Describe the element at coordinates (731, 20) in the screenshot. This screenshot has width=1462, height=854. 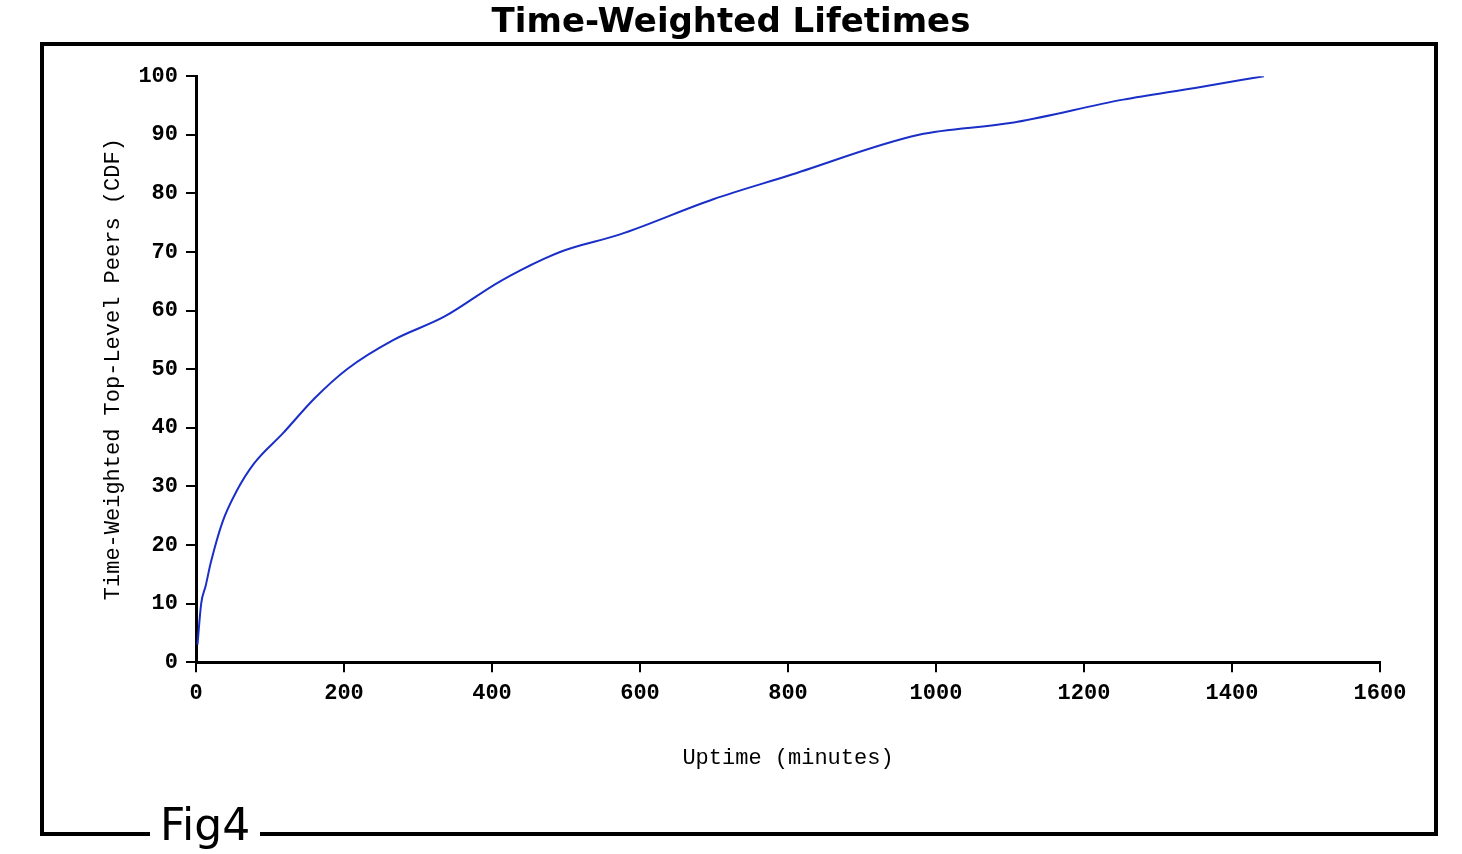
I see `chart-title: Time-Weighted Lifetimes` at that location.